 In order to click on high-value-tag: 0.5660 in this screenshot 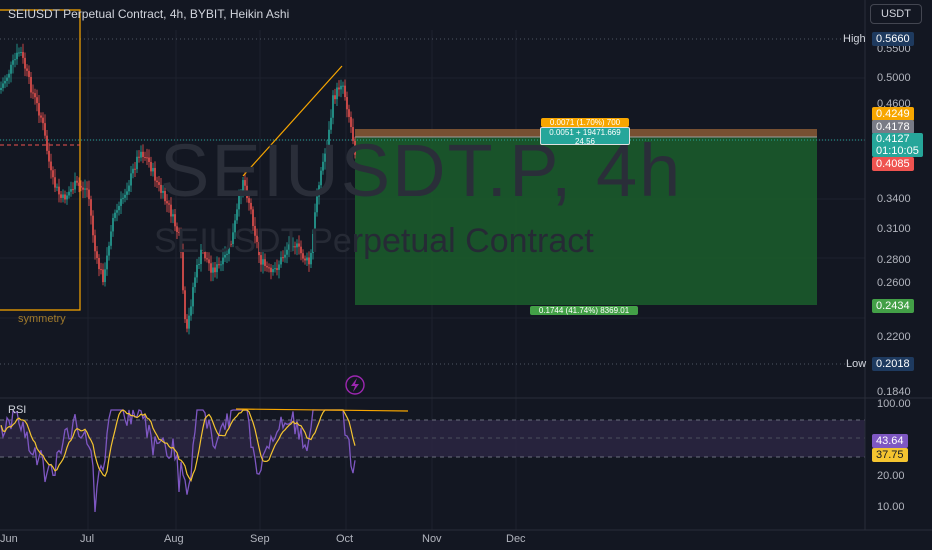, I will do `click(893, 39)`.